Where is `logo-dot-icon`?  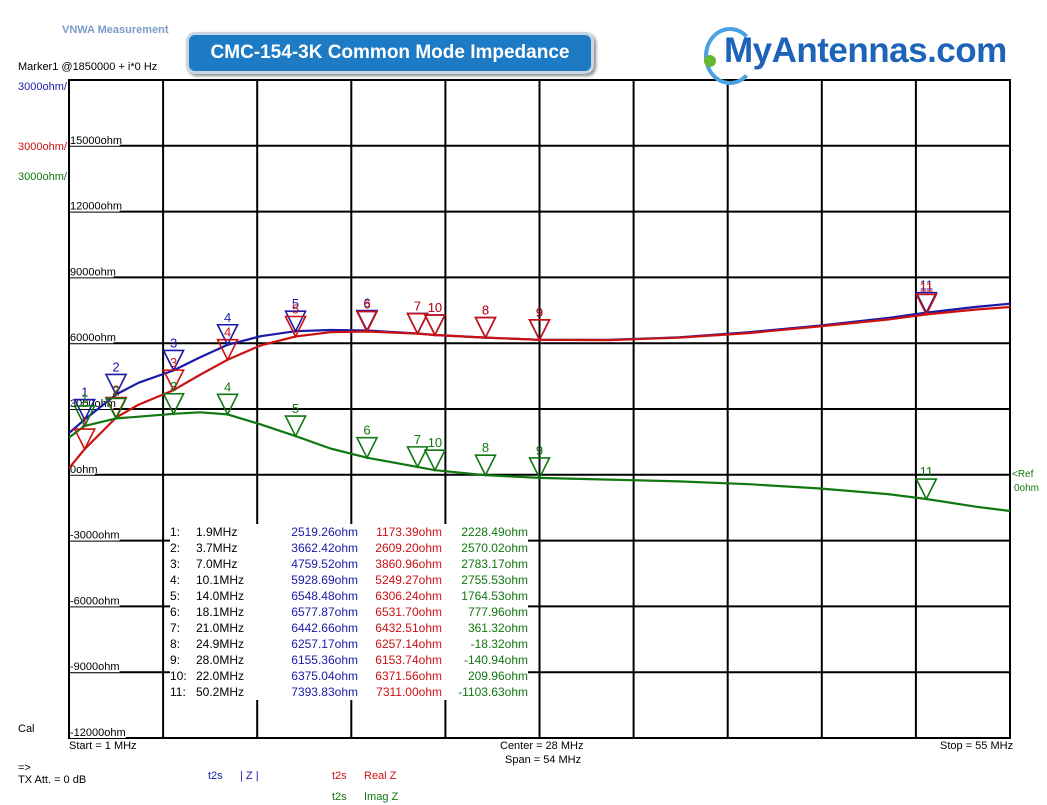 logo-dot-icon is located at coordinates (710, 61).